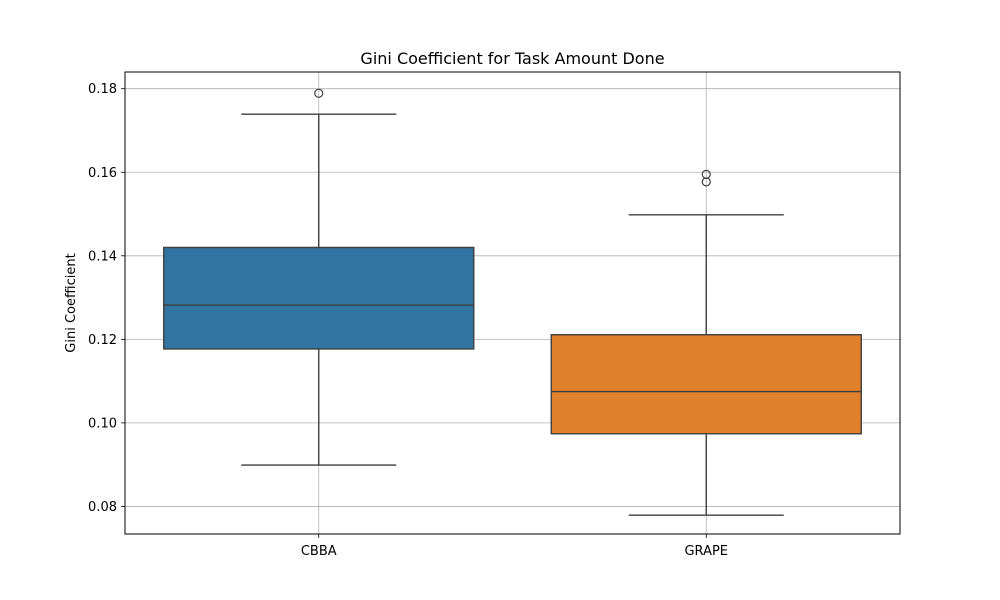 This screenshot has height=600, width=1000. Describe the element at coordinates (102, 507) in the screenshot. I see `y-tick-label: 0.08` at that location.